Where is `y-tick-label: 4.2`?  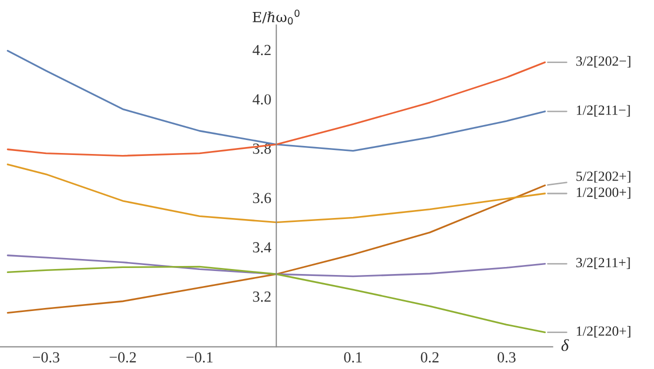
y-tick-label: 4.2 is located at coordinates (261, 50).